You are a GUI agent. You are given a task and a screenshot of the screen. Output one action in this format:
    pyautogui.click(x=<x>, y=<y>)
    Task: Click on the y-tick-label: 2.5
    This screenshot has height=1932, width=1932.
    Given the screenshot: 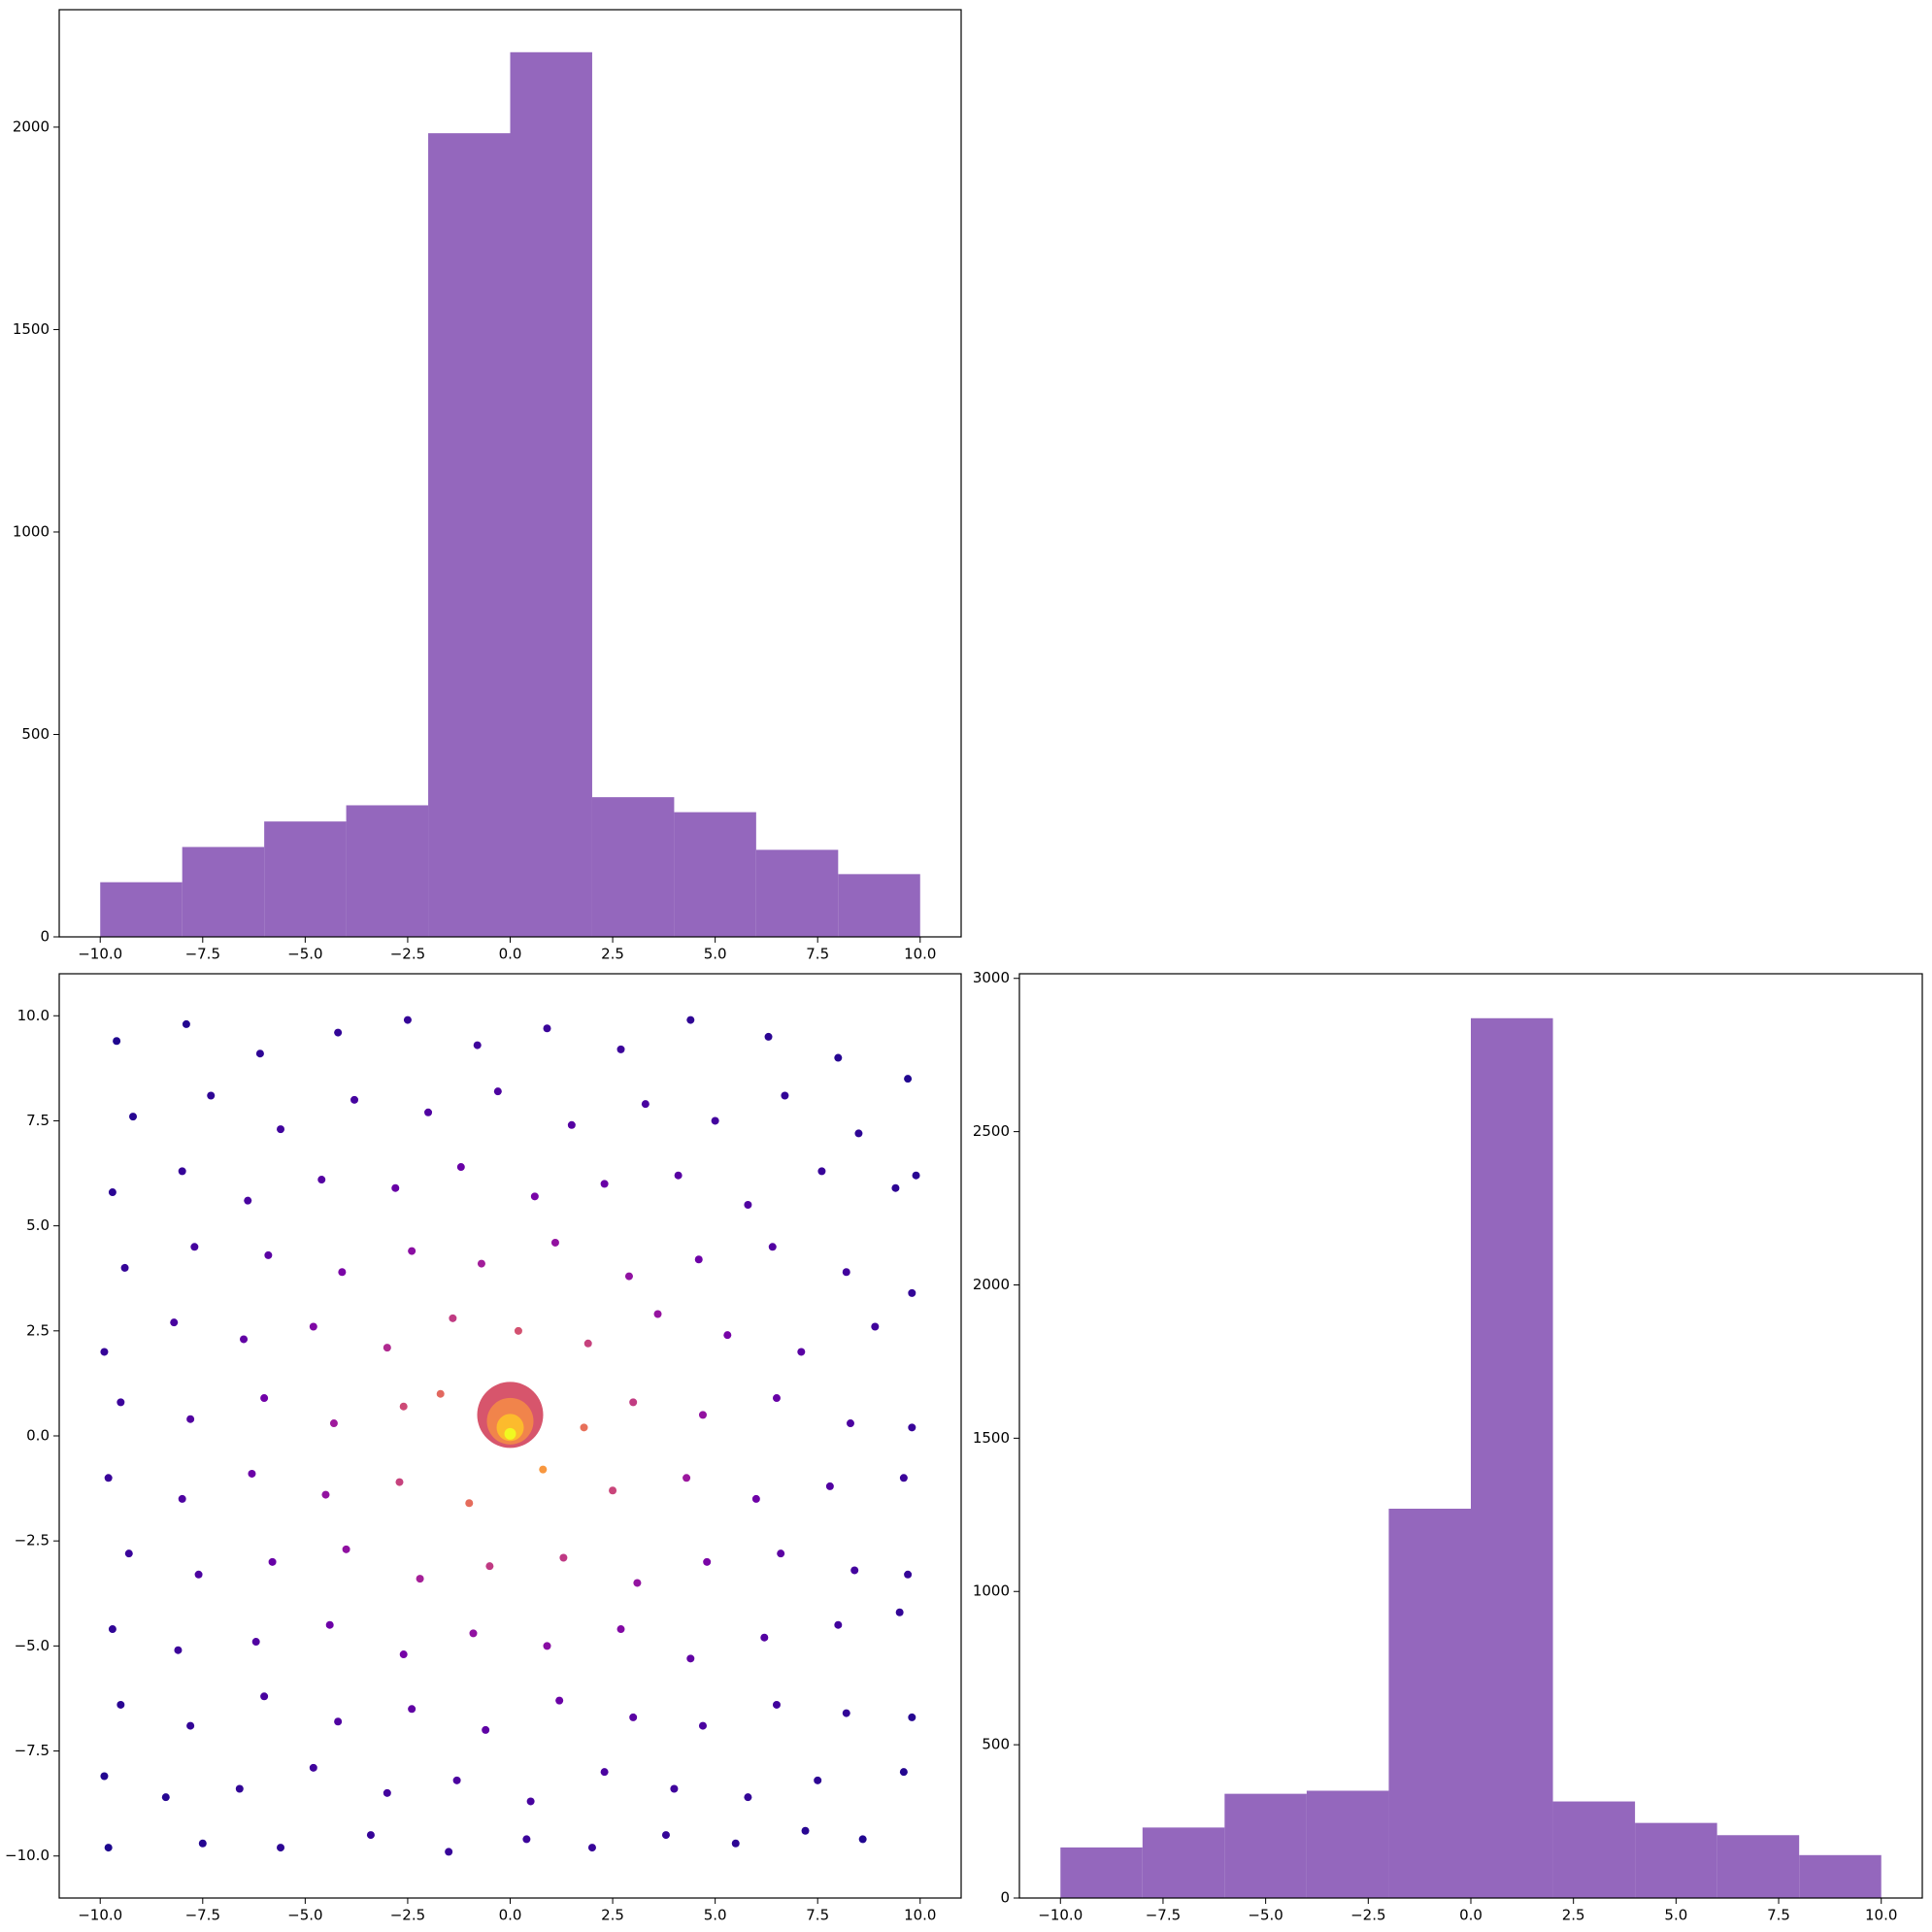 What is the action you would take?
    pyautogui.click(x=38, y=1330)
    